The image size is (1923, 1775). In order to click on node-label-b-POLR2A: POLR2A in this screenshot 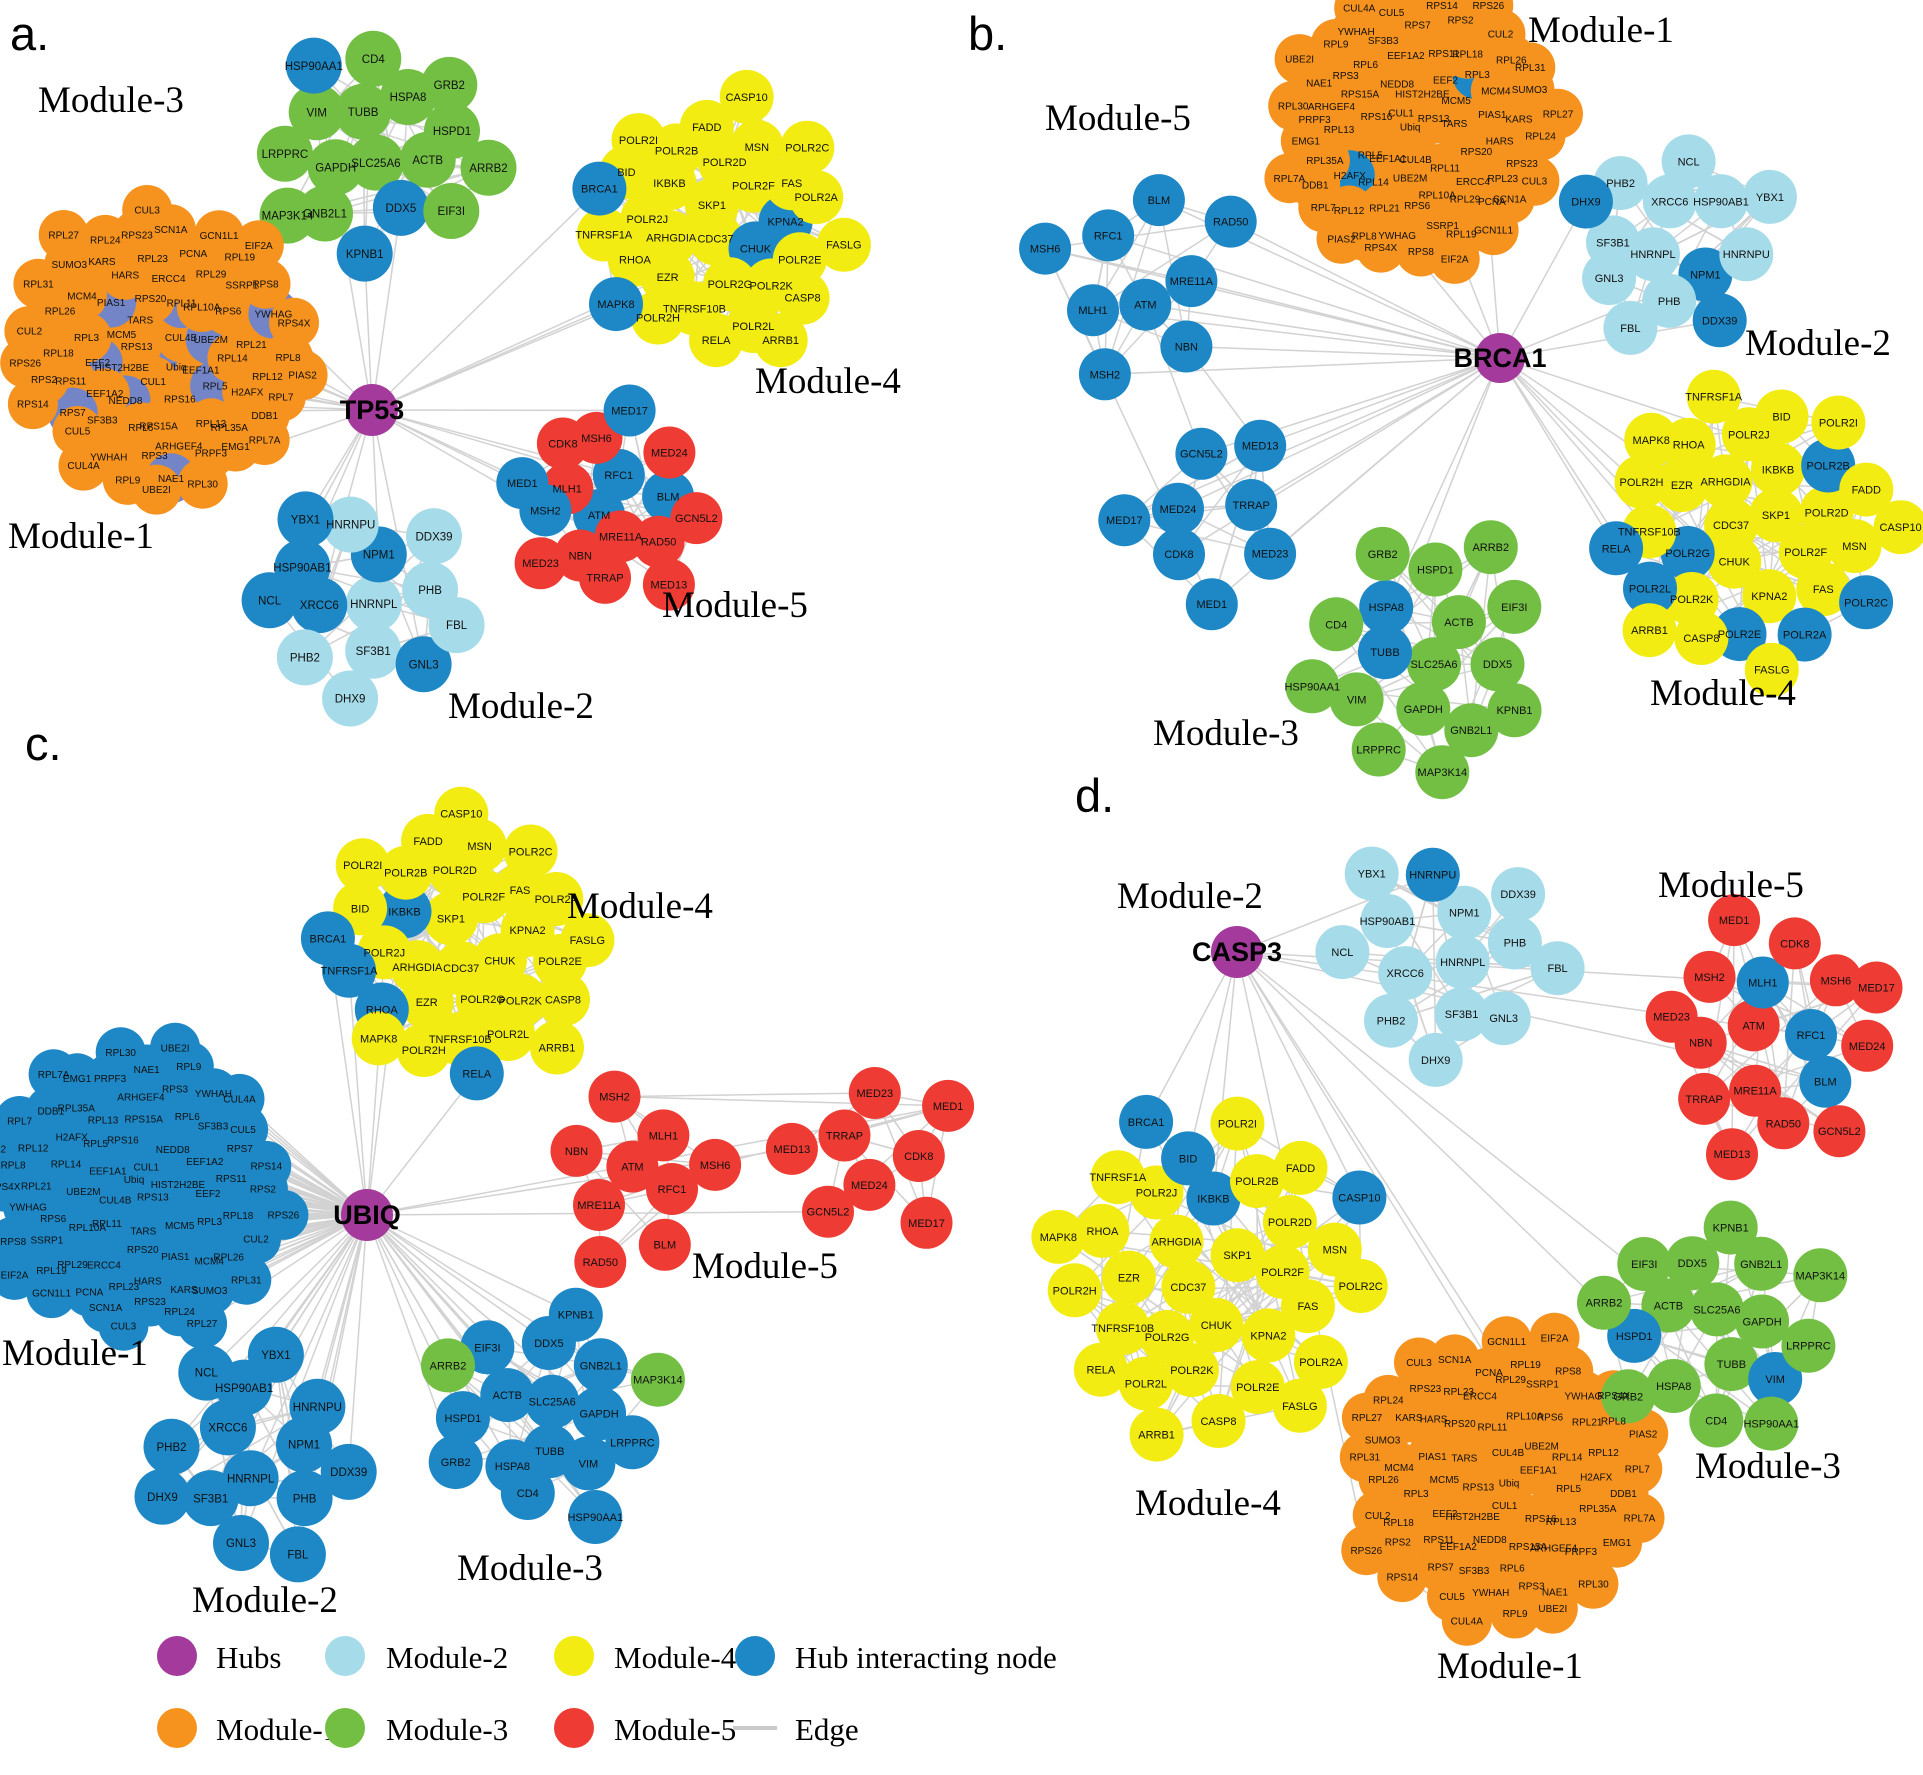, I will do `click(1805, 636)`.